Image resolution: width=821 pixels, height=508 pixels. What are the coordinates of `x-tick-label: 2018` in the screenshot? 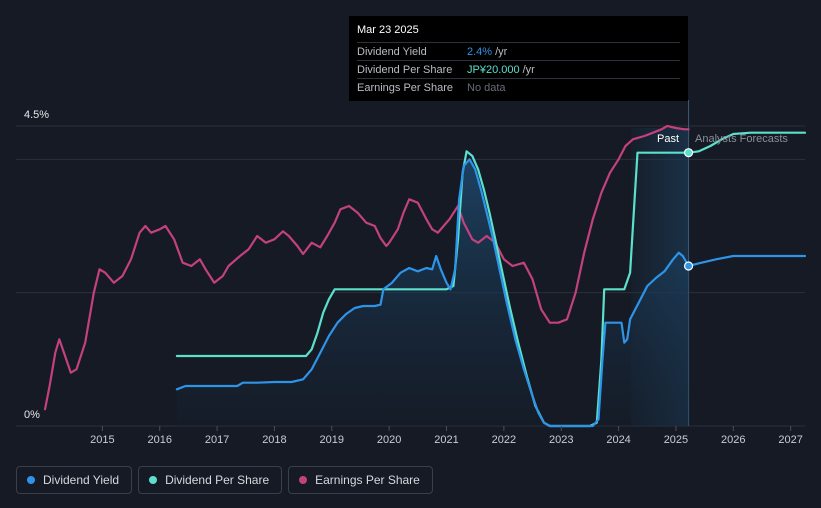 It's located at (274, 440).